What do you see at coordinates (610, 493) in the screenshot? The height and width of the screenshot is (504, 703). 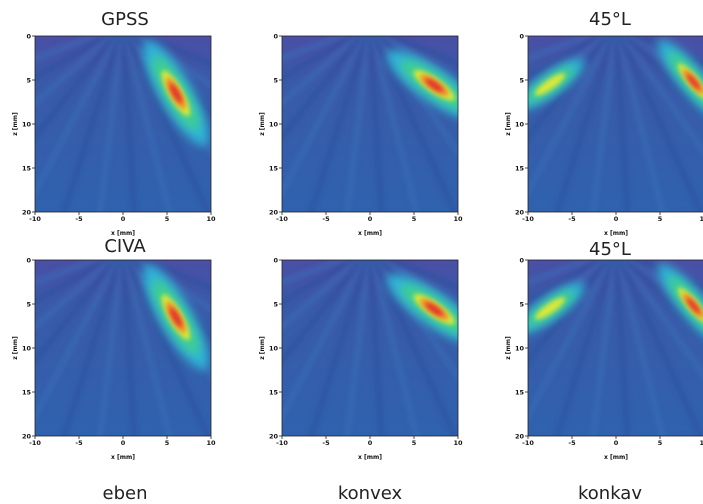 I see `label: konkav` at bounding box center [610, 493].